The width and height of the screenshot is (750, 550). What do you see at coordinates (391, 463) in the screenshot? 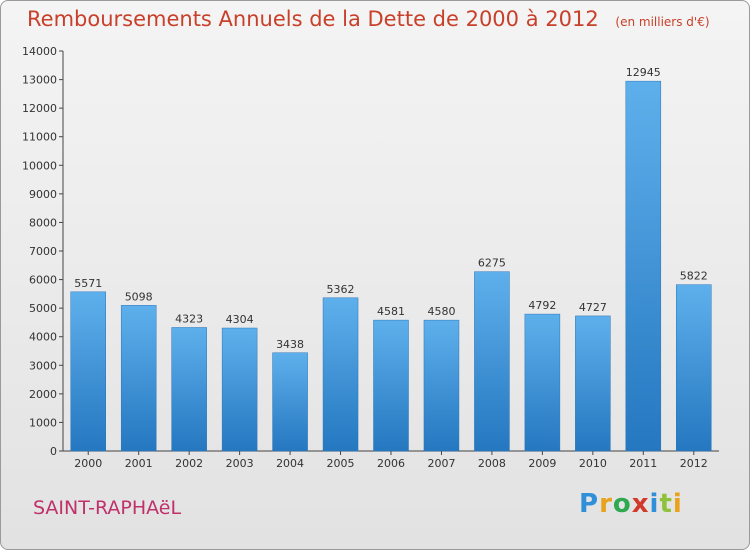
I see `x-tick-label: 2006` at bounding box center [391, 463].